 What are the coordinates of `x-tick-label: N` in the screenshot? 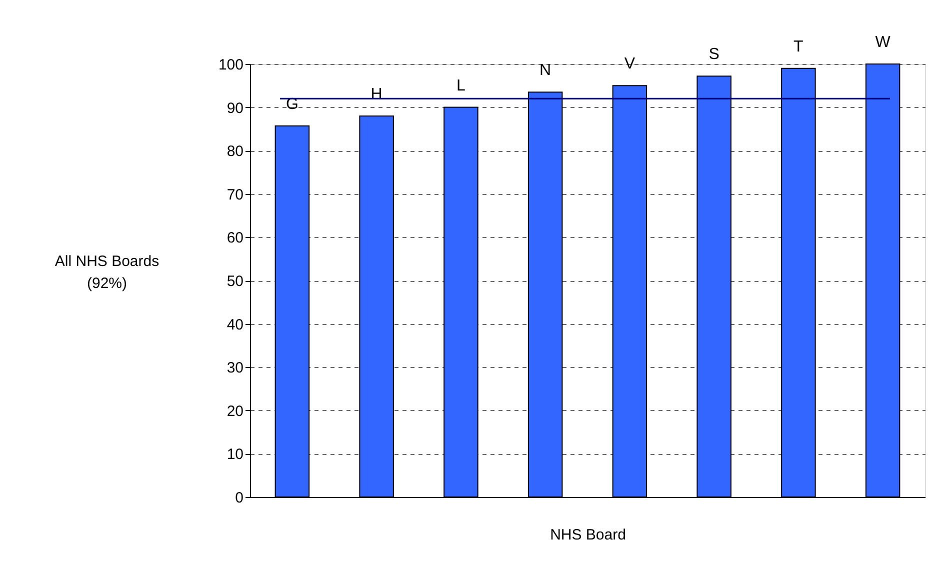 It's located at (546, 71).